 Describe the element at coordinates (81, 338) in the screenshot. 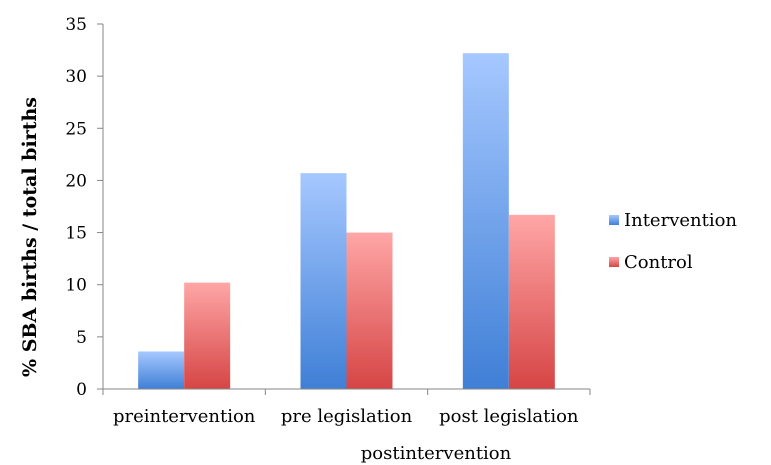

I see `y-tick-label: 5` at that location.